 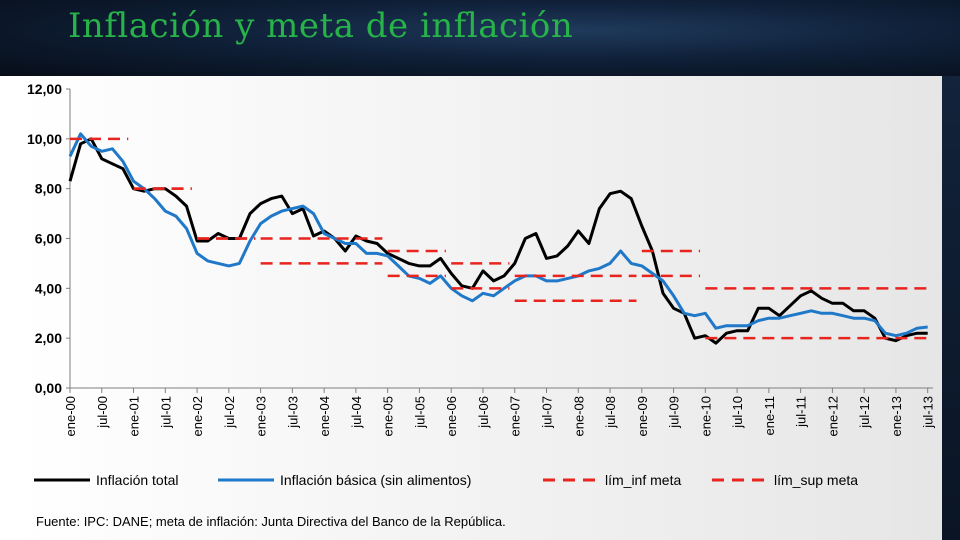 I want to click on x-tick-label: jul-09, so click(x=674, y=412).